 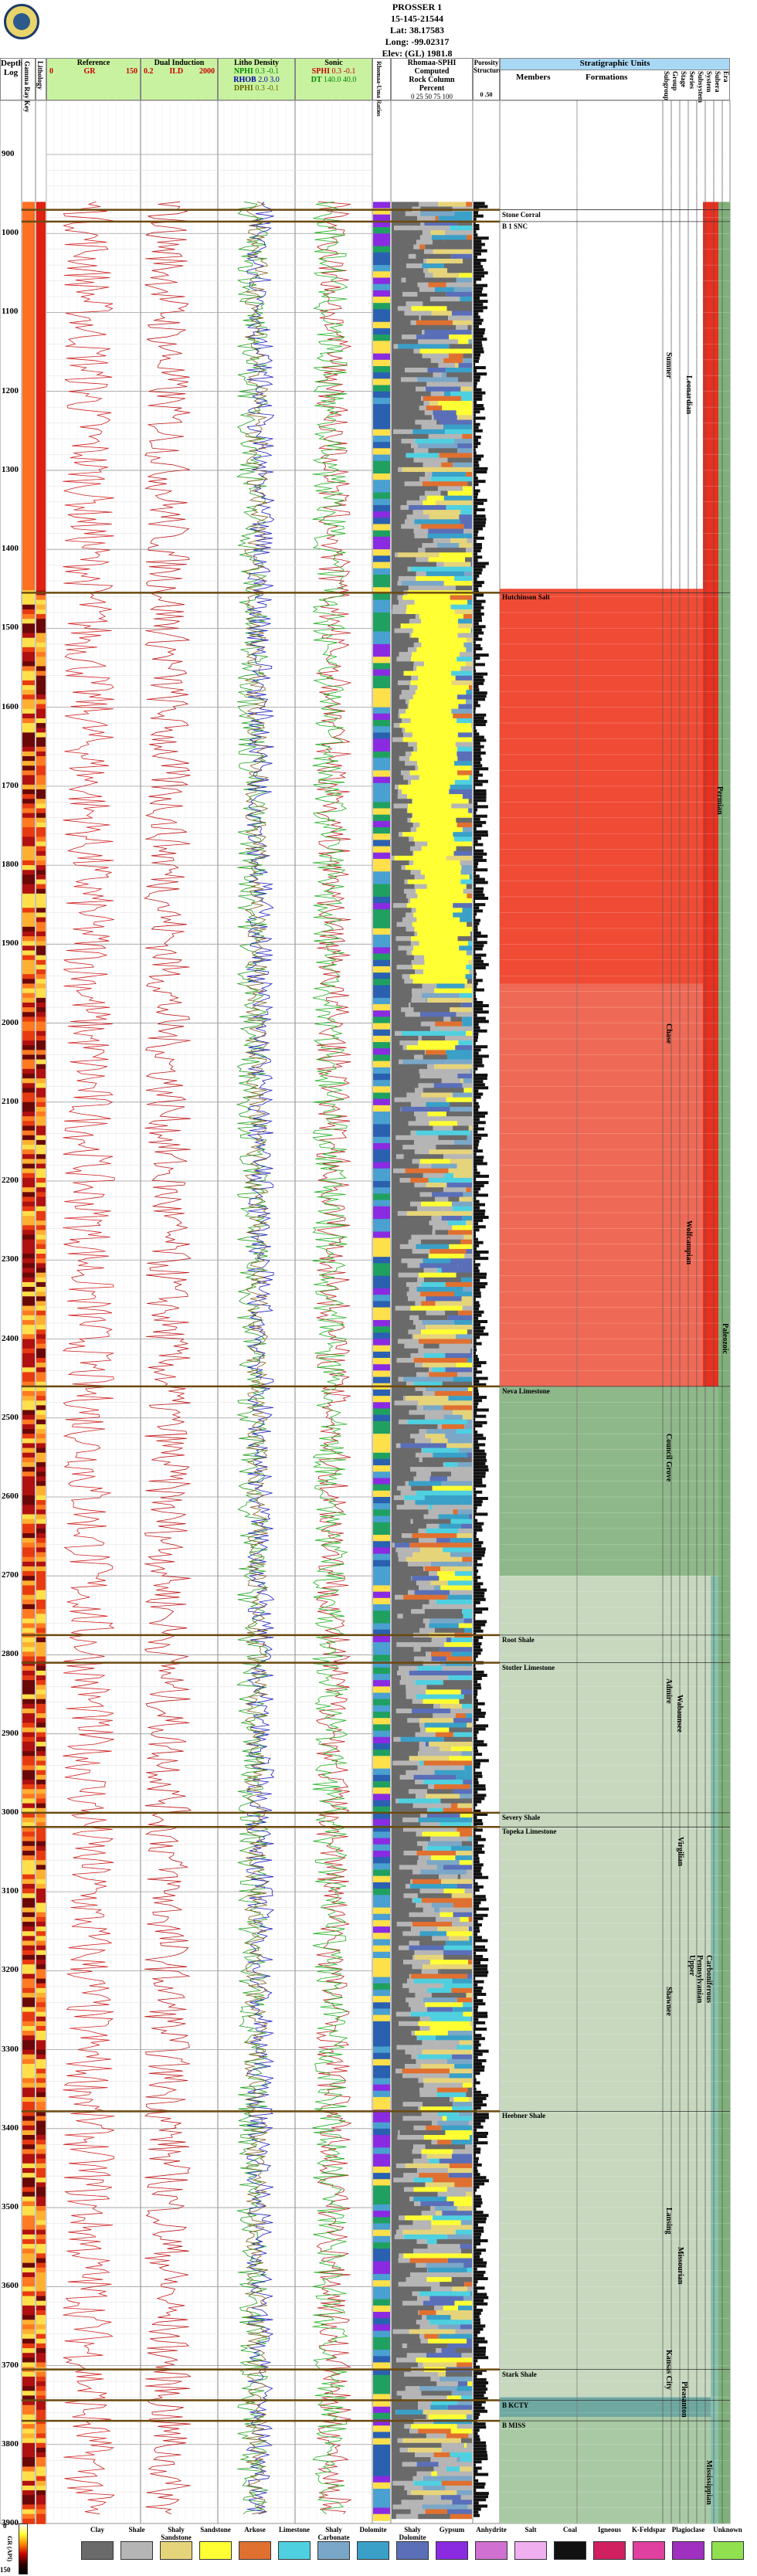 What do you see at coordinates (667, 85) in the screenshot?
I see `strat-col-subgroup: Subgroup` at bounding box center [667, 85].